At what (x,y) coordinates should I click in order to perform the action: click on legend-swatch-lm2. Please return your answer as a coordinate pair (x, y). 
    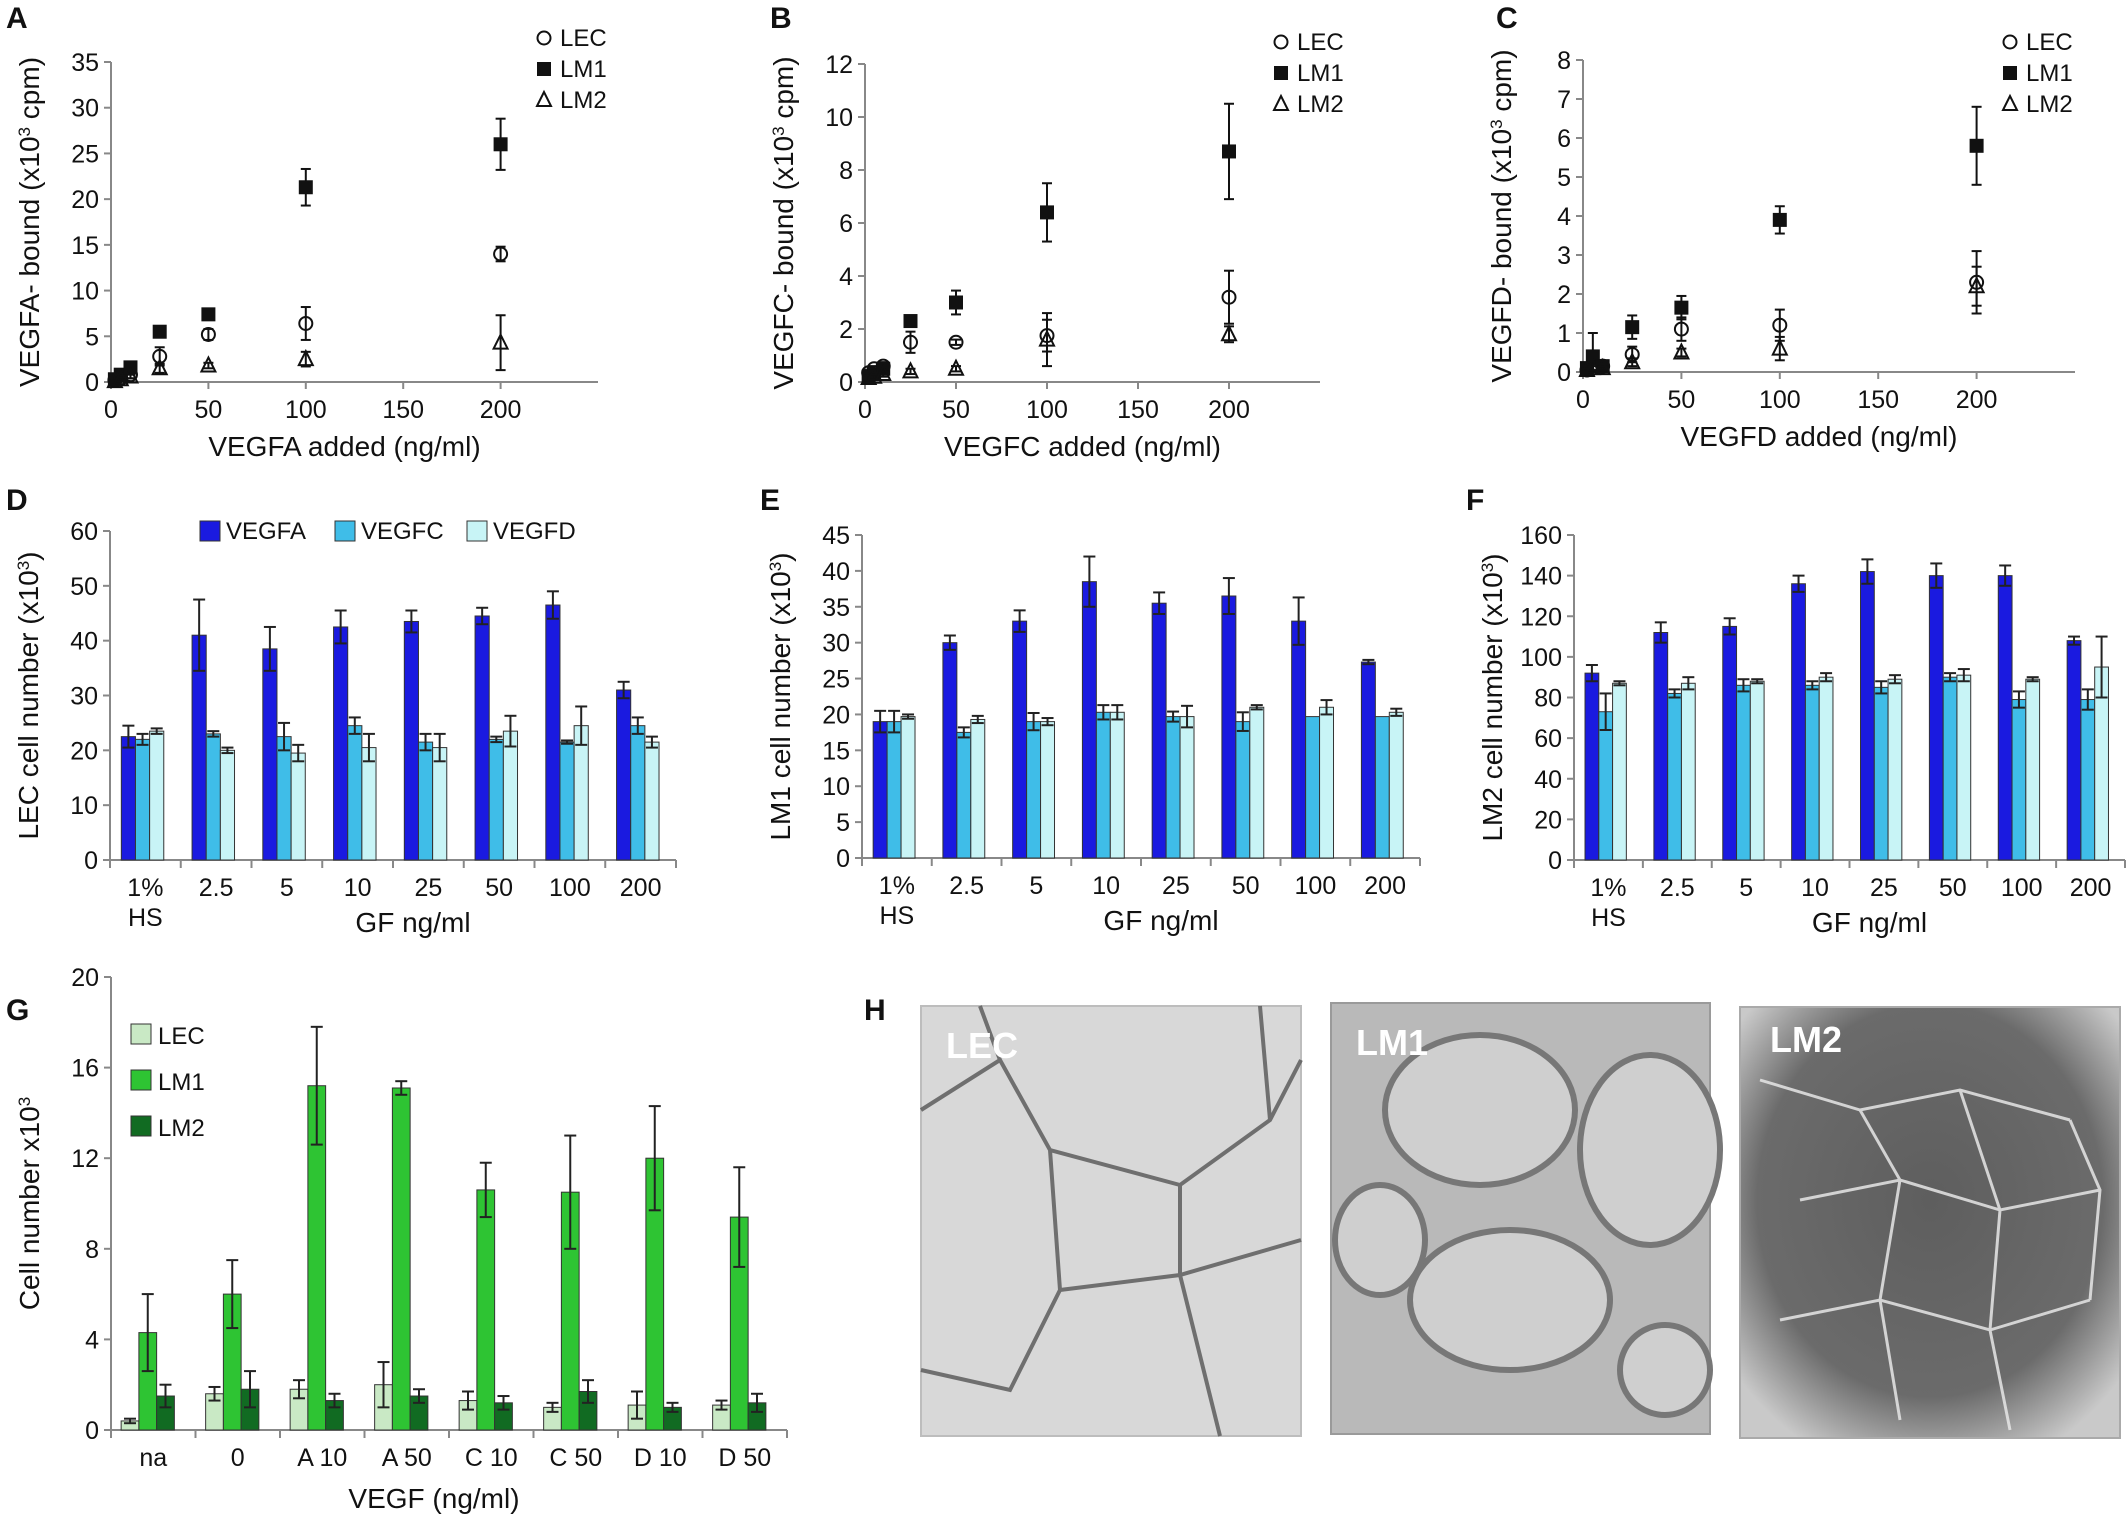
    Looking at the image, I should click on (141, 1126).